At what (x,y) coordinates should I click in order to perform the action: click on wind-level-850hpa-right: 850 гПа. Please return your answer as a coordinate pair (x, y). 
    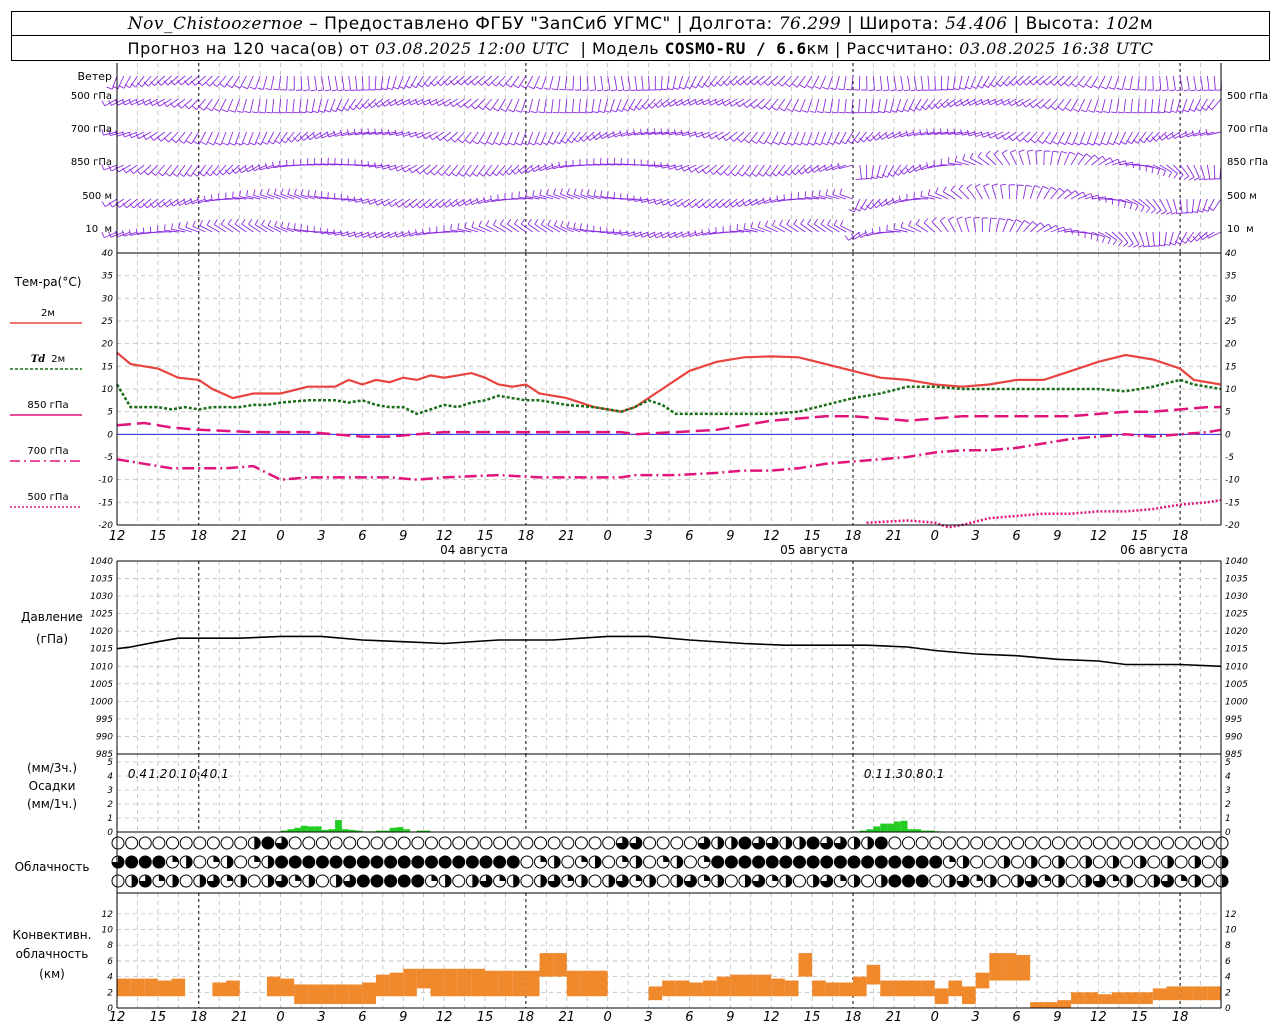
    Looking at the image, I should click on (1247, 162).